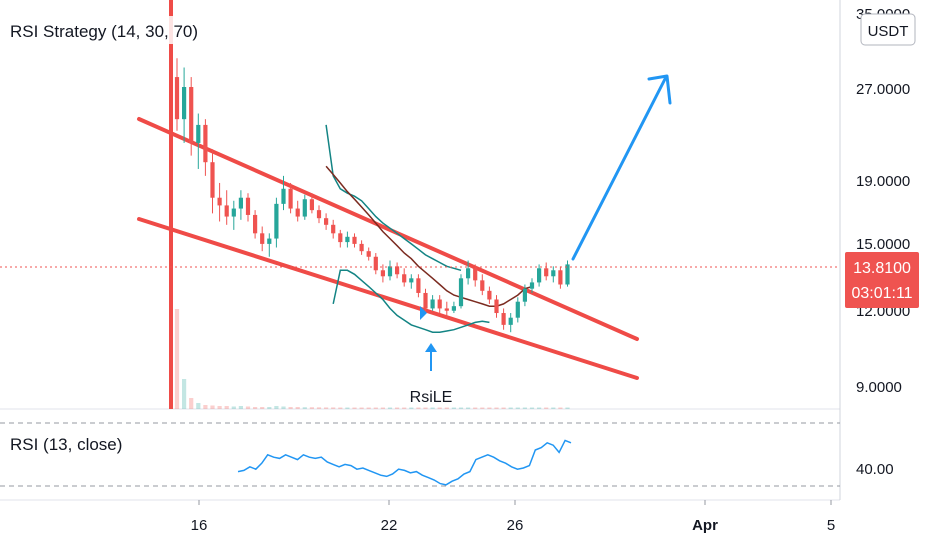  What do you see at coordinates (621, 167) in the screenshot?
I see `breakout-arrow` at bounding box center [621, 167].